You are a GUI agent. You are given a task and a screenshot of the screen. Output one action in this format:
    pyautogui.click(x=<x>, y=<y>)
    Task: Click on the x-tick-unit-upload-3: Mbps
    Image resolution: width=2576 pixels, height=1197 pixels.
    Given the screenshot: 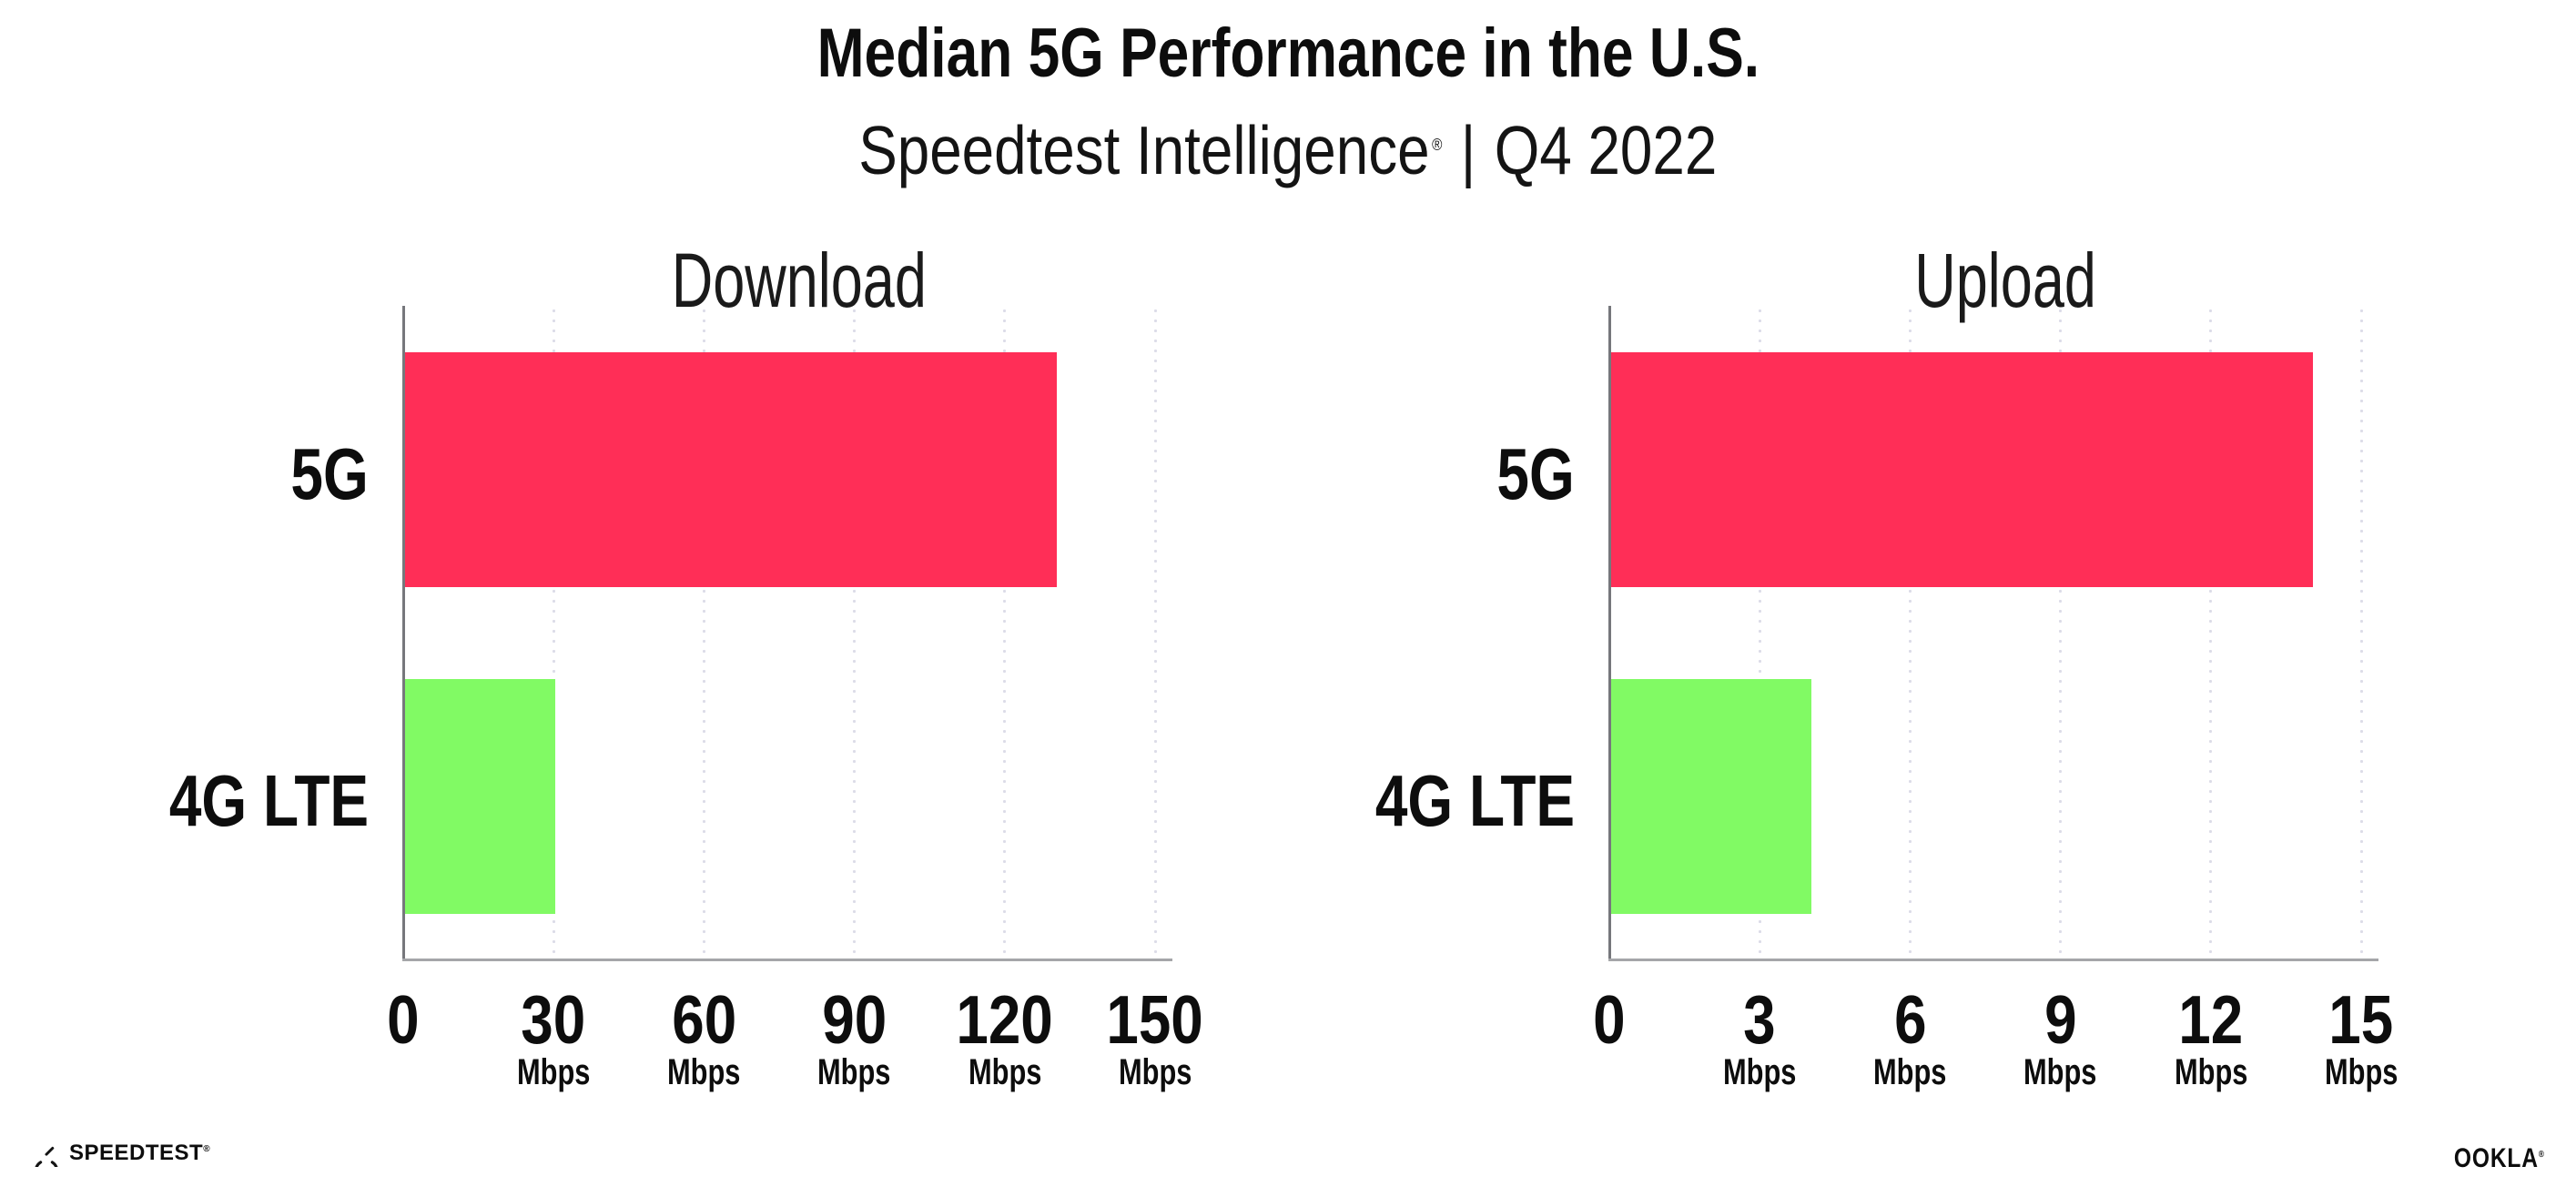 What is the action you would take?
    pyautogui.click(x=1759, y=1072)
    